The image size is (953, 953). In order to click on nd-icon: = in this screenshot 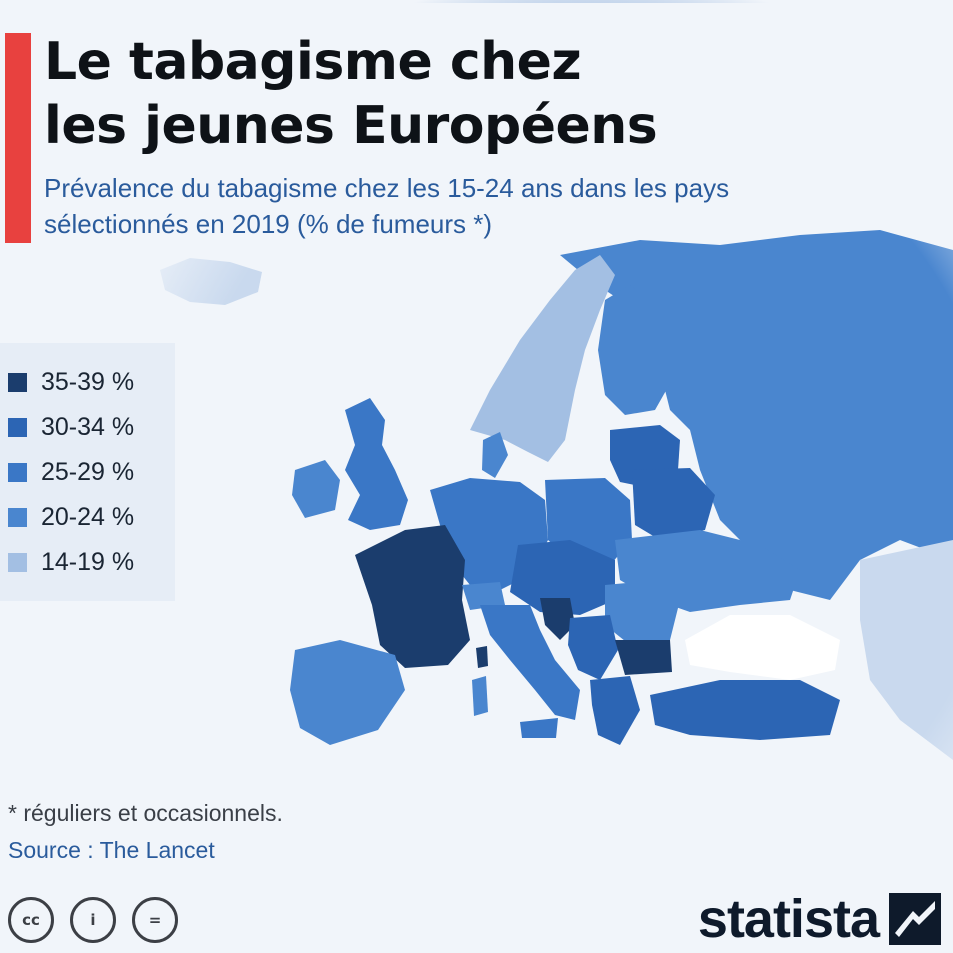, I will do `click(155, 920)`.